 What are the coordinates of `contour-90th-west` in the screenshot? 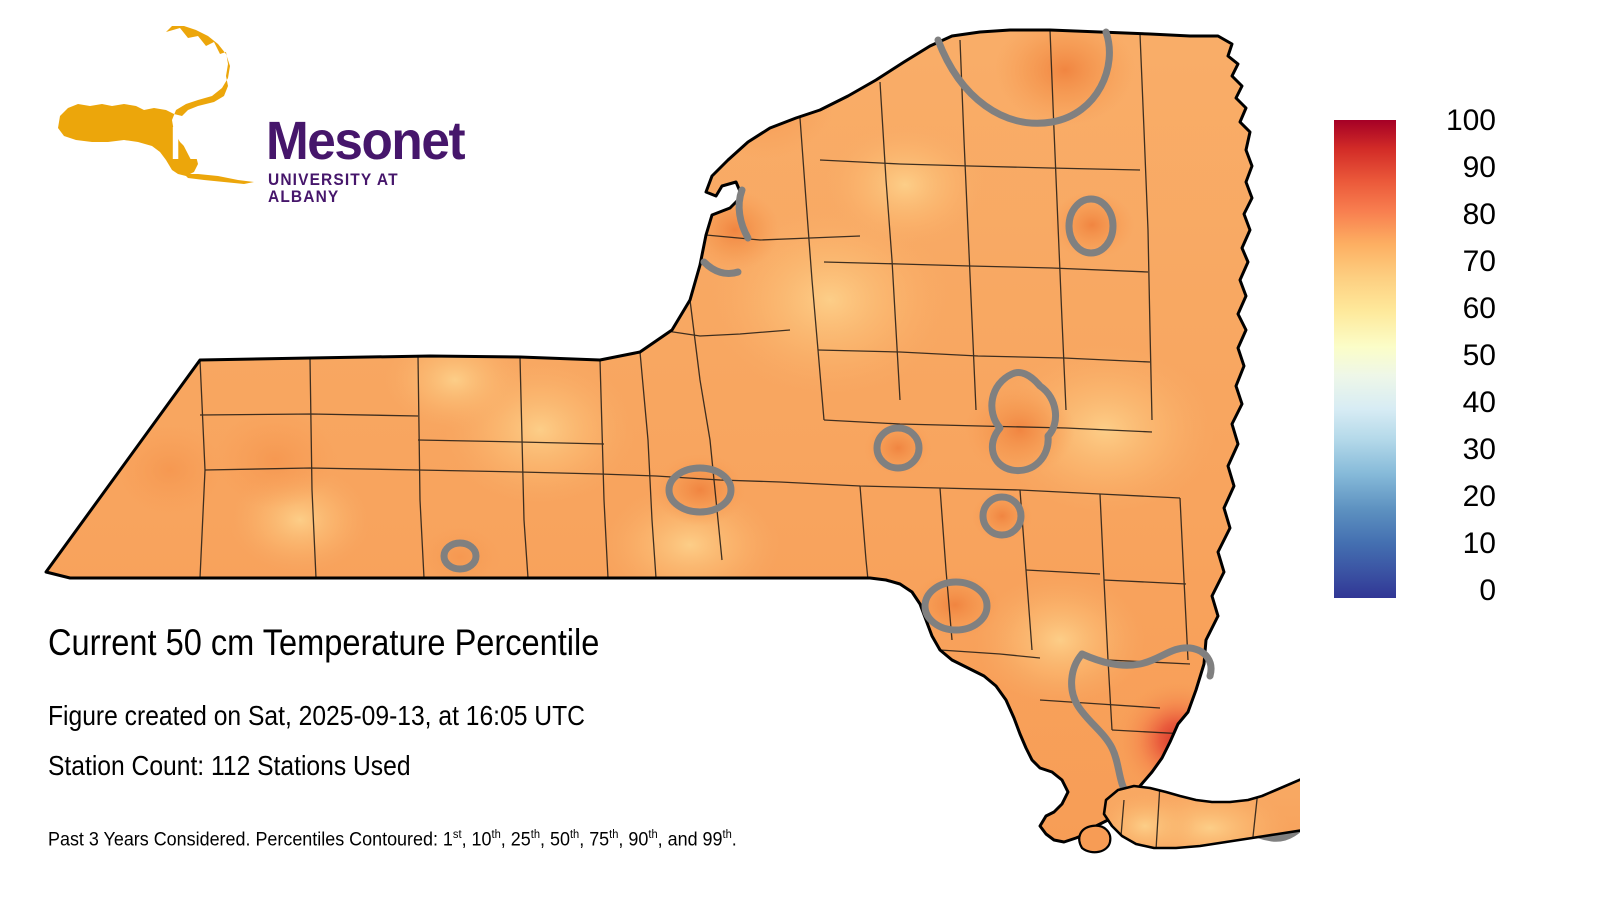 It's located at (460, 556).